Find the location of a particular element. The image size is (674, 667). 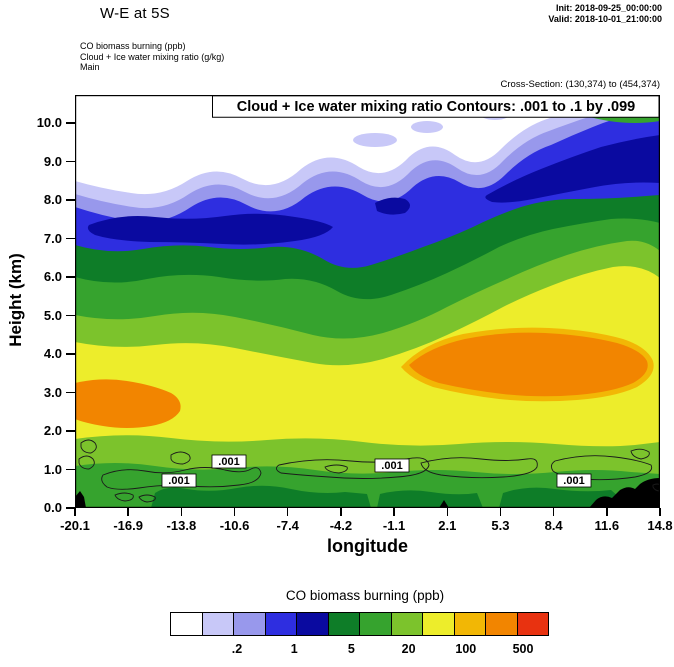

terrain-mask is located at coordinates (367, 493).